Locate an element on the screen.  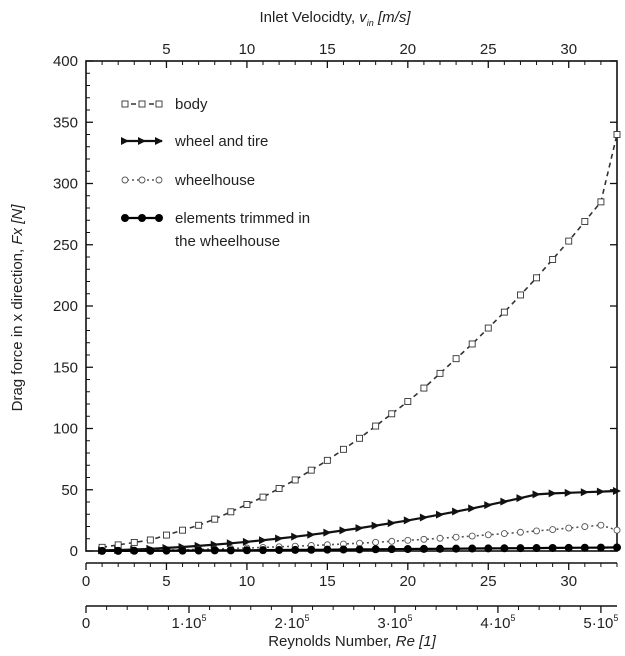
reynolds-axis-ticks: 0 1·10⁵ 2·10⁵ 3·10⁵ 4·10⁵ 5·10⁵ is located at coordinates (350, 619).